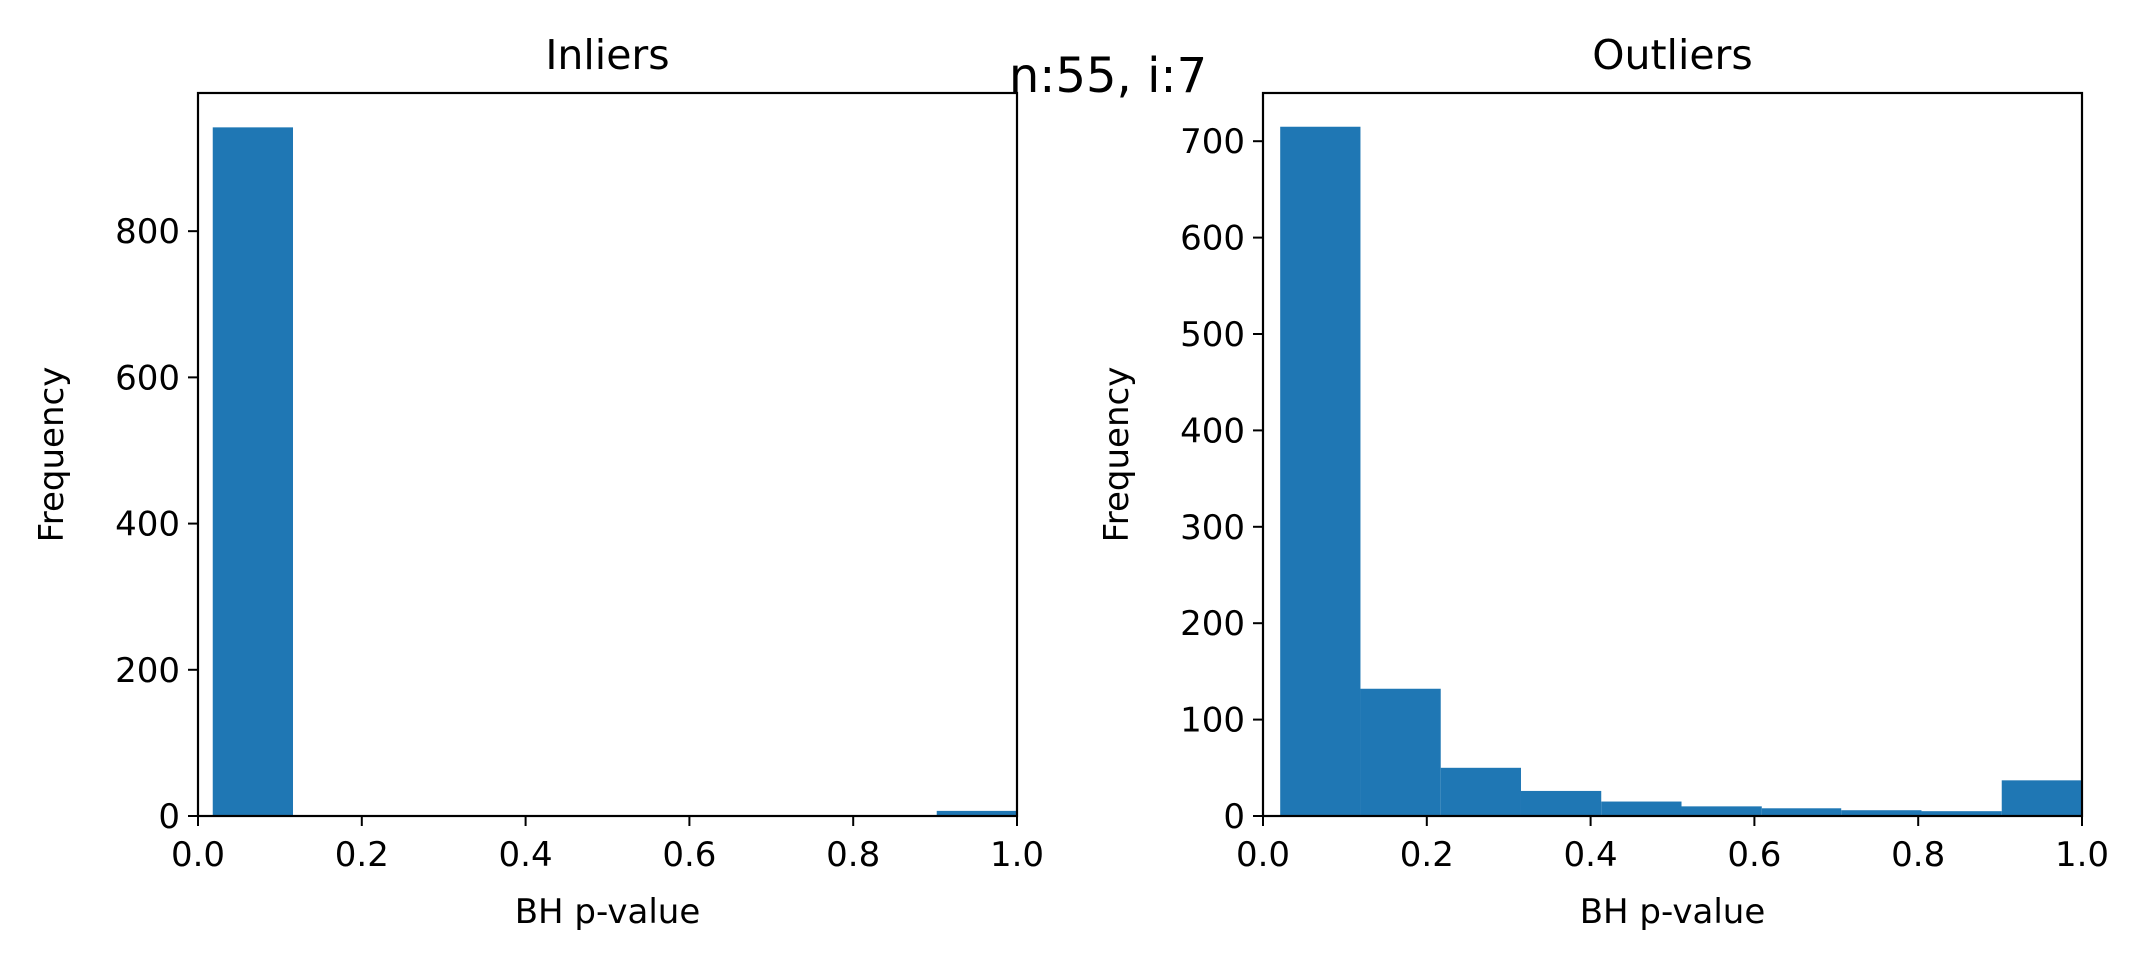 This screenshot has height=975, width=2142. I want to click on inliers-y-tick-label: 600, so click(147, 378).